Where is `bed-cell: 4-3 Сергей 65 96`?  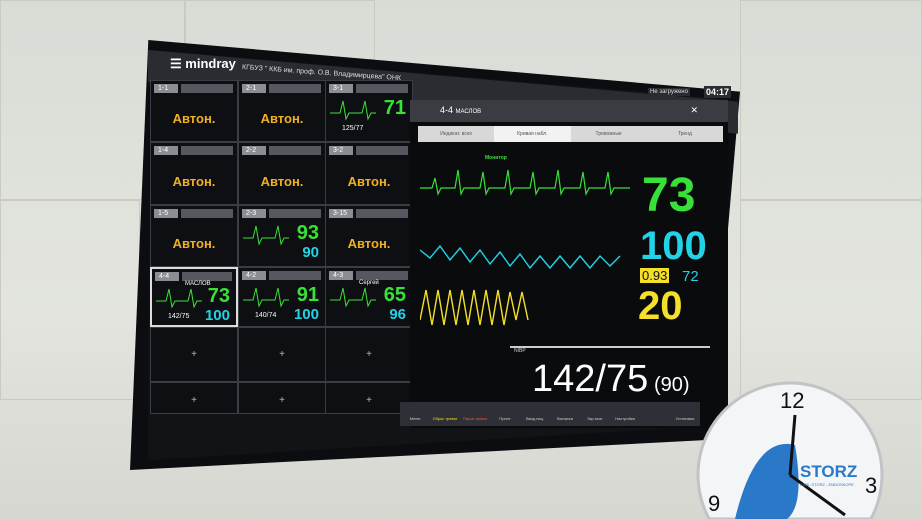 bed-cell: 4-3 Сергей 65 96 is located at coordinates (369, 297).